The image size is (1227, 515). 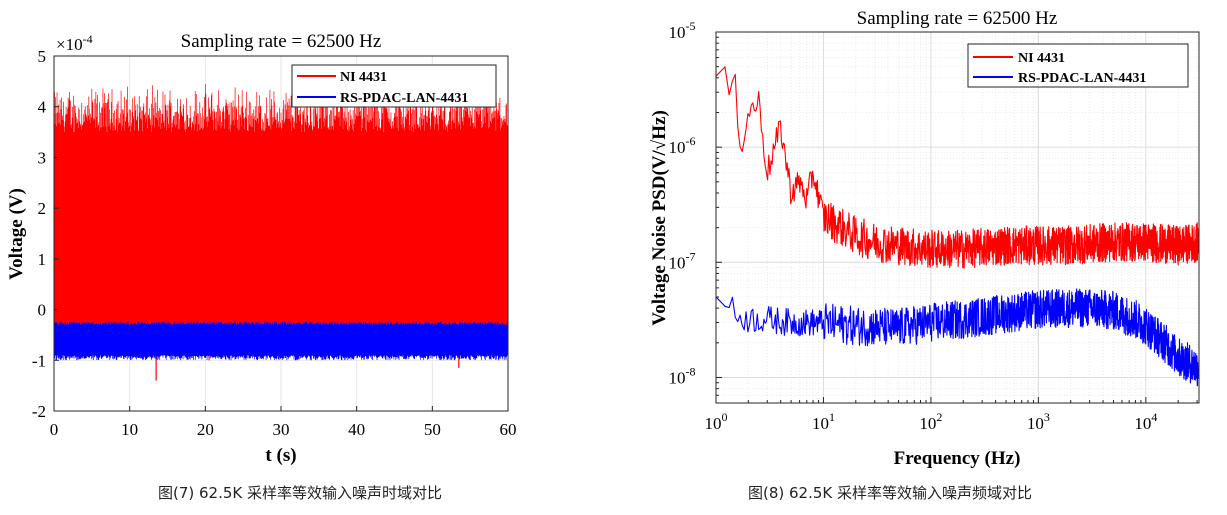 What do you see at coordinates (74, 43) in the screenshot?
I see `y-exponent-label: ×10⁻⁴` at bounding box center [74, 43].